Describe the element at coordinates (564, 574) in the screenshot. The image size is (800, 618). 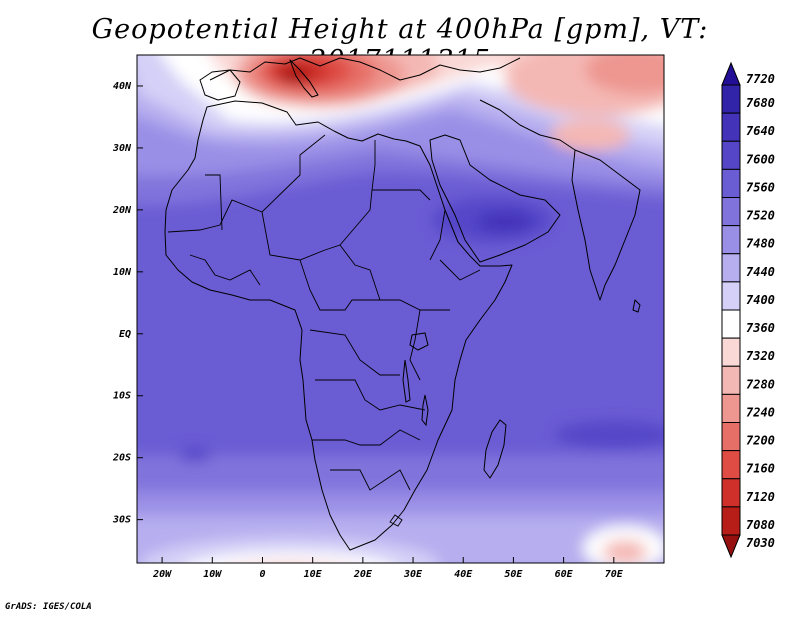
I see `lon-tick-label: 60E` at that location.